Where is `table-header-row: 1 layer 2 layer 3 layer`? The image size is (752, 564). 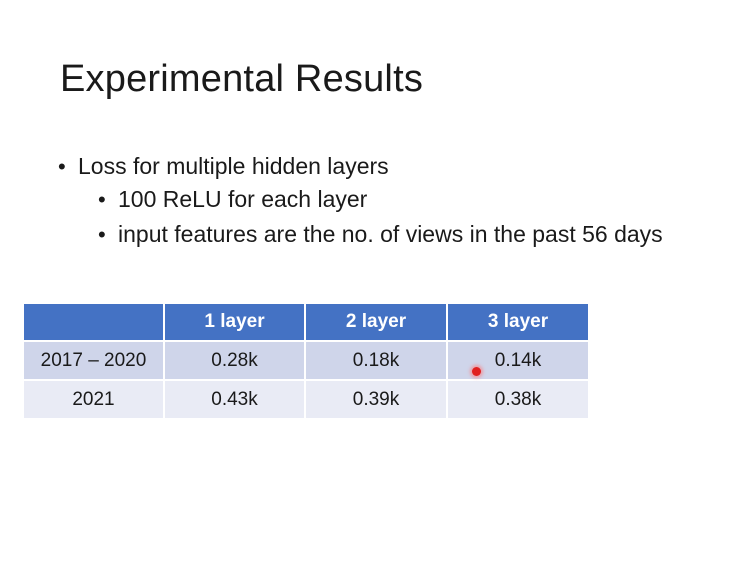
table-header-row: 1 layer 2 layer 3 layer is located at coordinates (306, 322).